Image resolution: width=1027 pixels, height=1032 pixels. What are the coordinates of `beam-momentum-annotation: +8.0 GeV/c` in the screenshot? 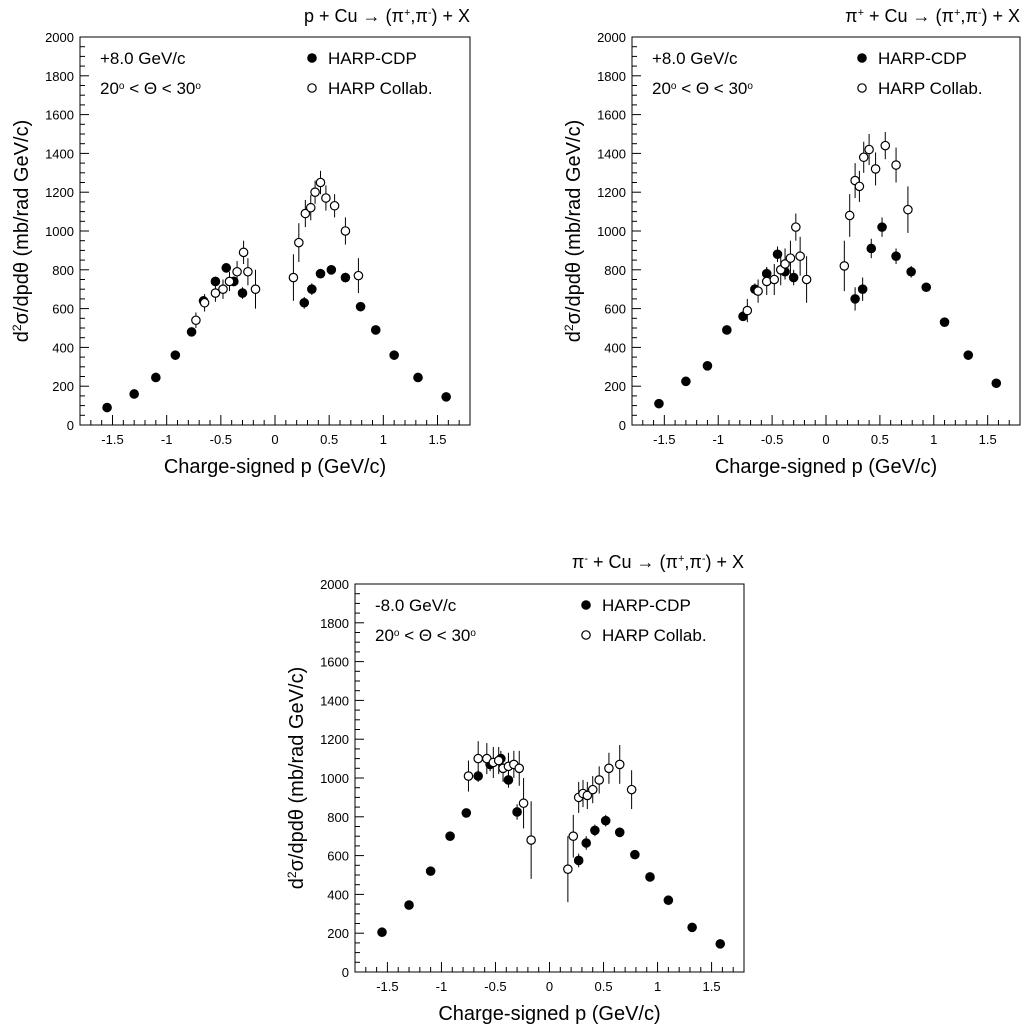 It's located at (695, 58).